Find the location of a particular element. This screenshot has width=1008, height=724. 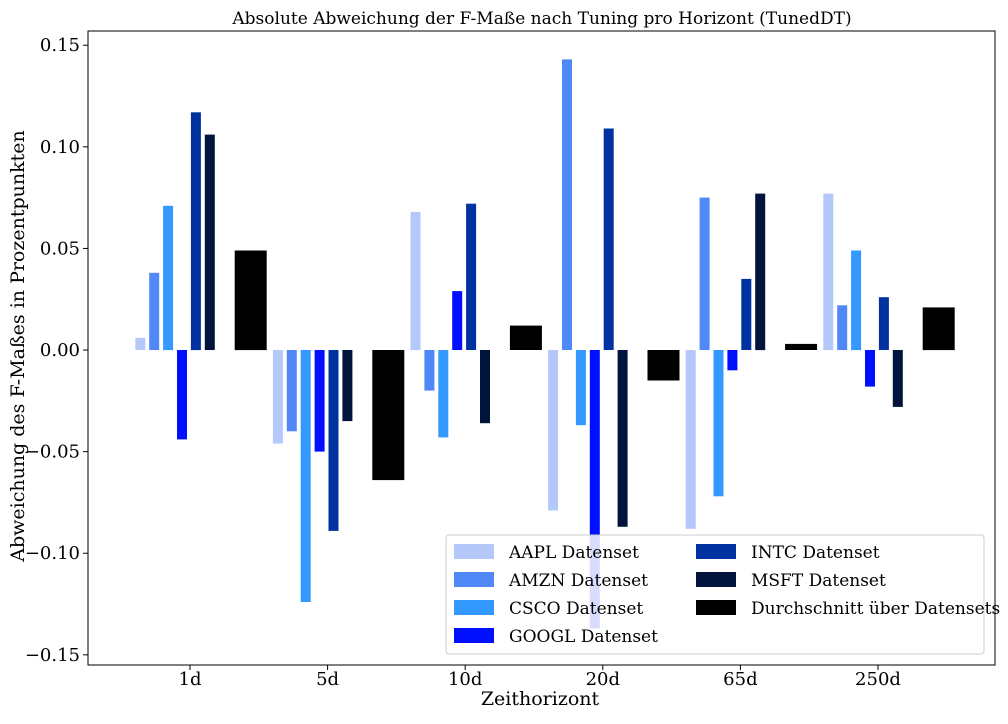

bar-googl-65d is located at coordinates (732, 360).